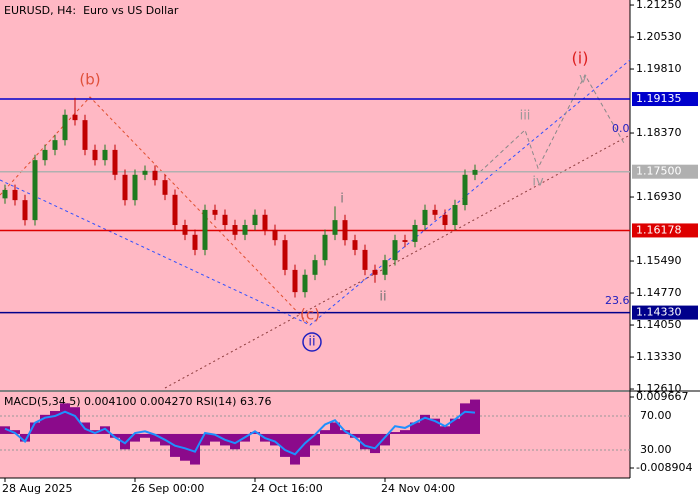  Describe the element at coordinates (659, 68) in the screenshot. I see `y-tick-label: 1.19810` at that location.